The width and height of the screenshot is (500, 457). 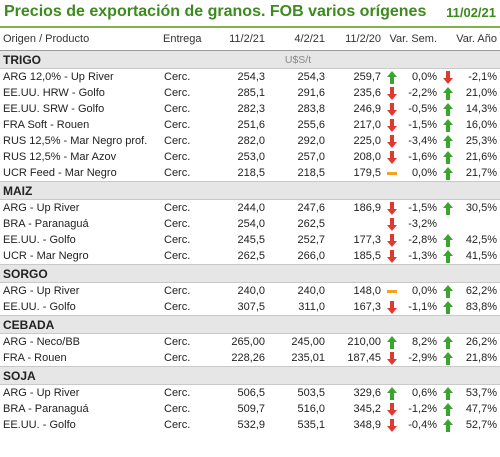 What do you see at coordinates (423, 425) in the screenshot?
I see `var-sem-value: -0,4%` at bounding box center [423, 425].